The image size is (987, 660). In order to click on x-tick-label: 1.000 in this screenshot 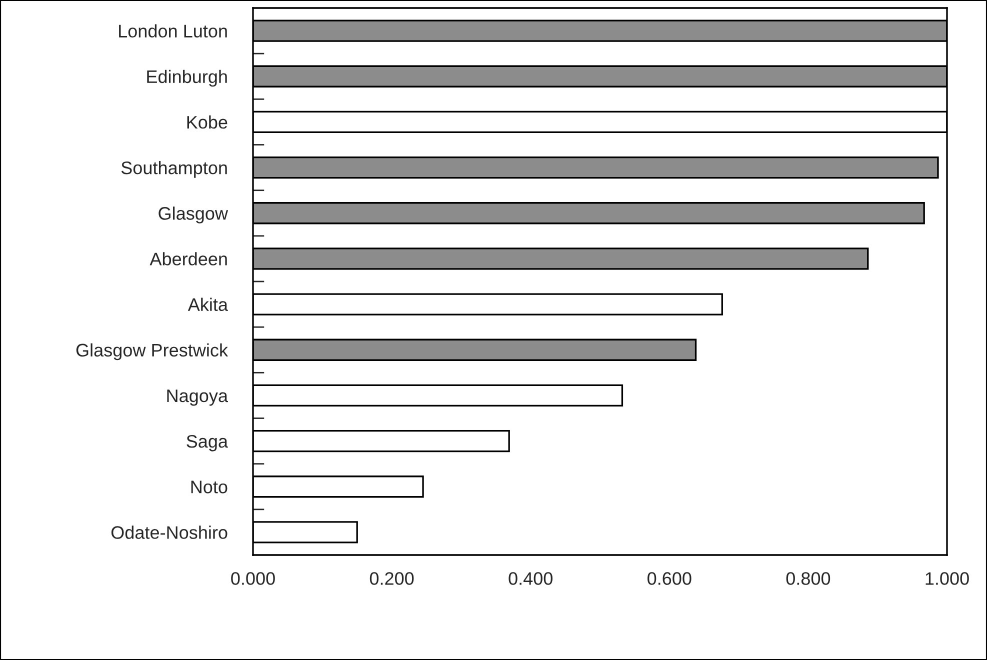, I will do `click(947, 578)`.